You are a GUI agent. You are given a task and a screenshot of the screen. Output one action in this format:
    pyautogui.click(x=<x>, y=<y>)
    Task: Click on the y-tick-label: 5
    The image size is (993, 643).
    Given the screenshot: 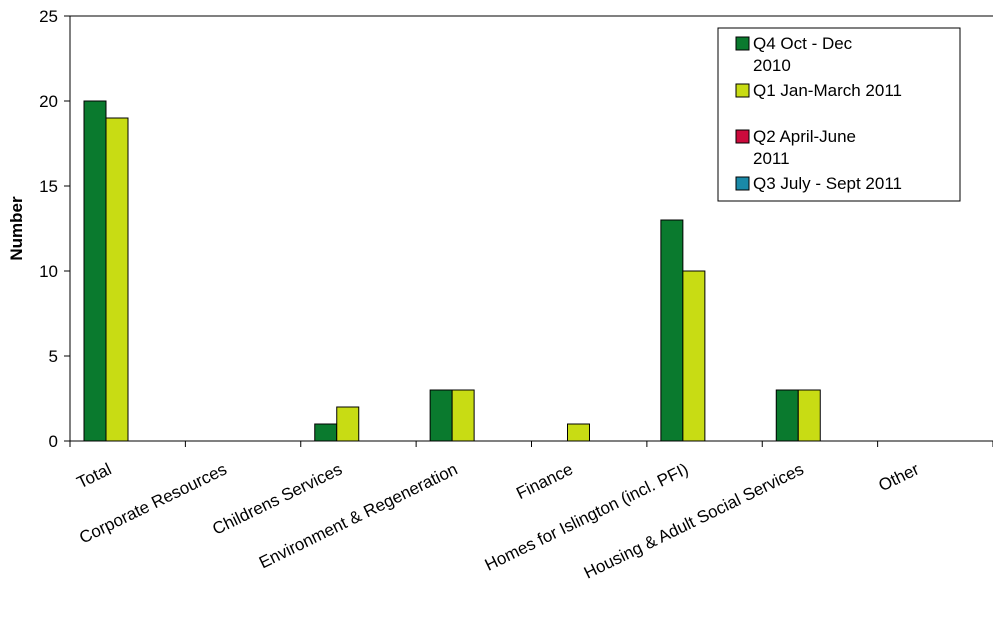 What is the action you would take?
    pyautogui.click(x=53, y=356)
    